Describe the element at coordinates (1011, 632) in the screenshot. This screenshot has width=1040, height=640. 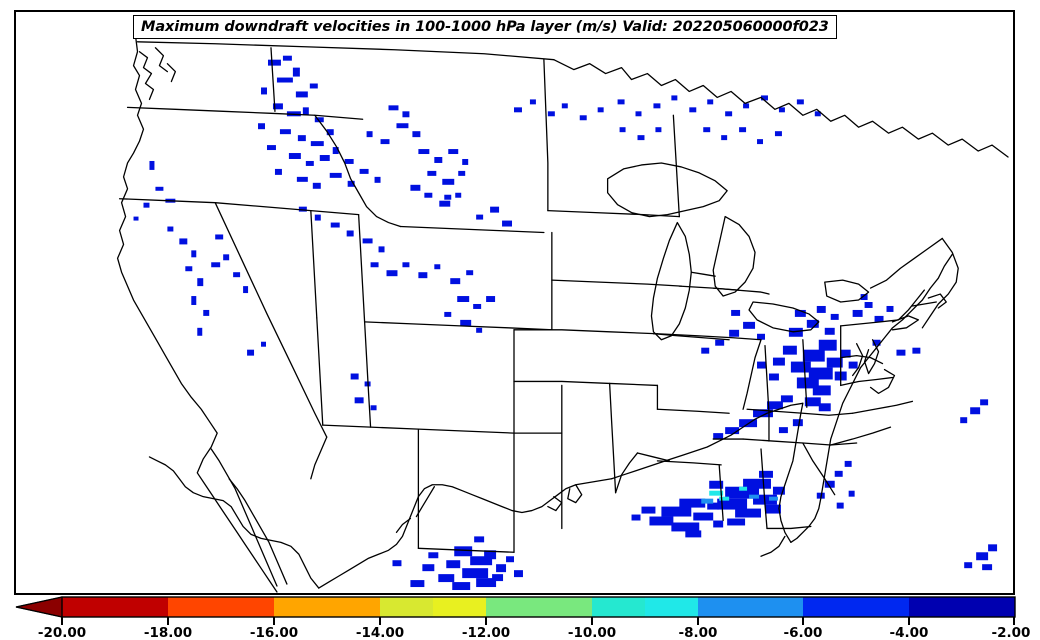
I see `colorbar-tick-label: -2.00` at that location.